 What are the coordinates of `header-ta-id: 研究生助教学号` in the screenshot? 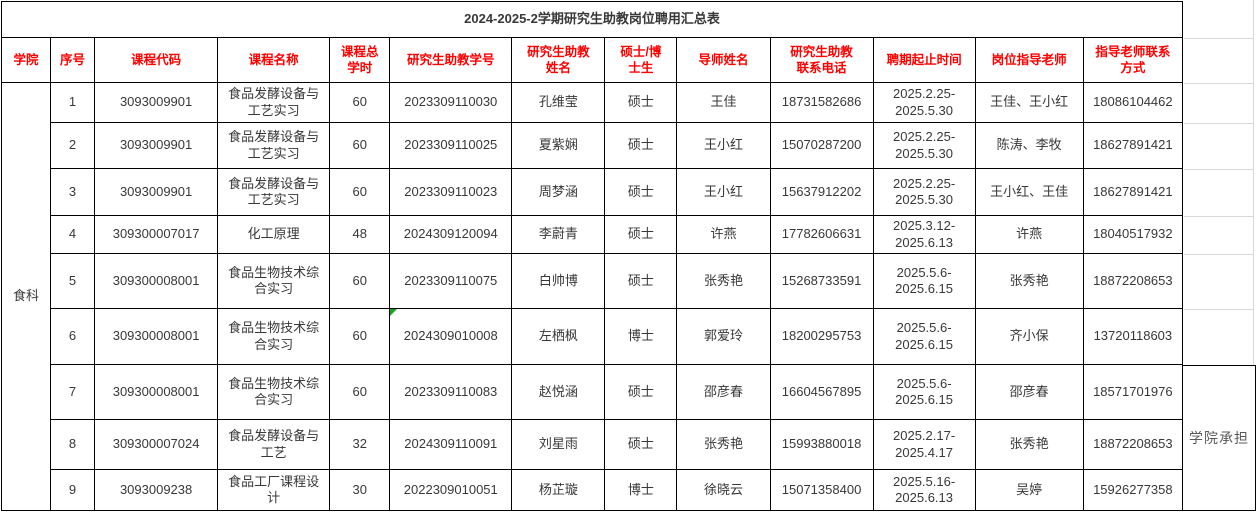 It's located at (451, 60).